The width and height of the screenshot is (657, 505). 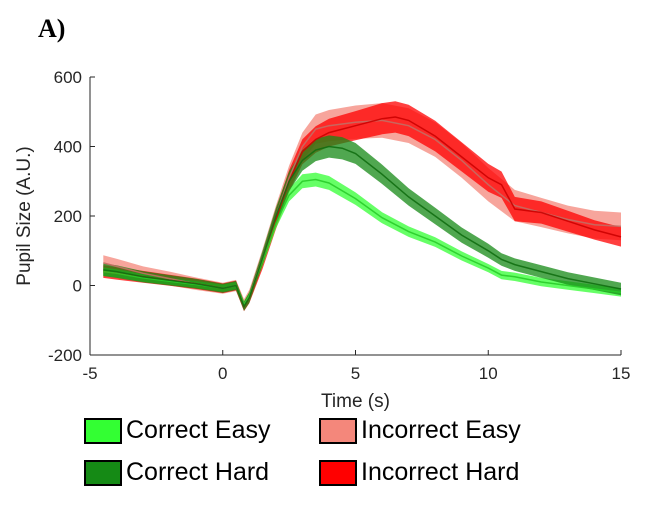 What do you see at coordinates (24, 215) in the screenshot?
I see `y-axis-label: Pupil Size (A.U.)` at bounding box center [24, 215].